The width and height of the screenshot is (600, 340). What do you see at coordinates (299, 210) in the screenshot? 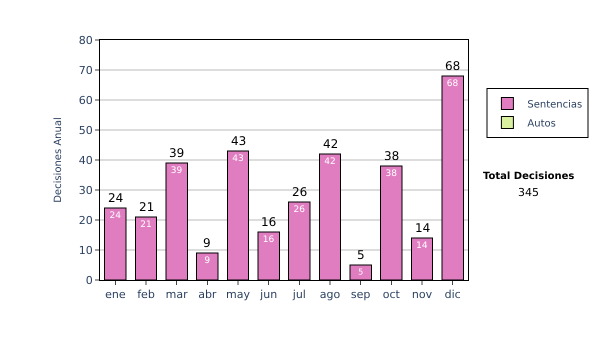
I see `data-label: 26` at bounding box center [299, 210].